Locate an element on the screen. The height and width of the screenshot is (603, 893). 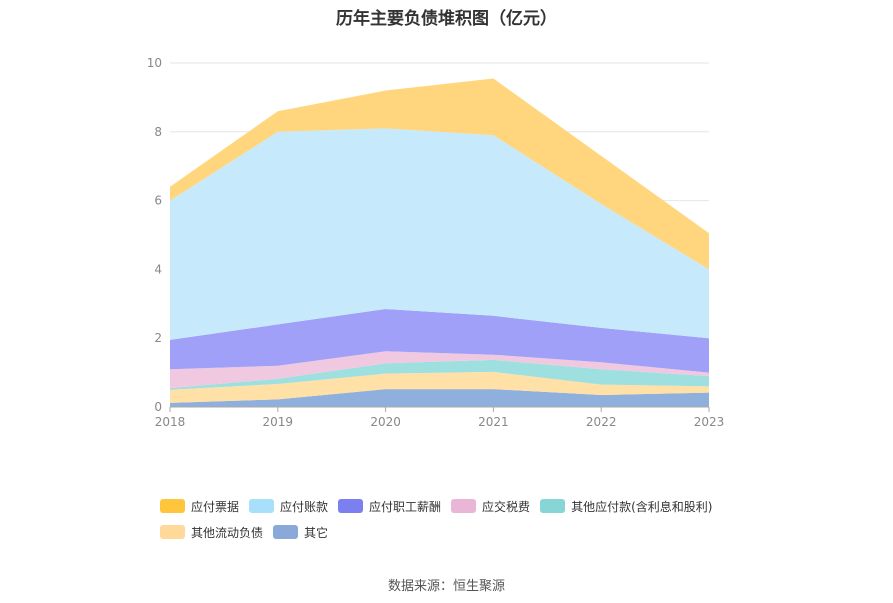
legend-label: 应付职工薪酬 is located at coordinates (405, 506).